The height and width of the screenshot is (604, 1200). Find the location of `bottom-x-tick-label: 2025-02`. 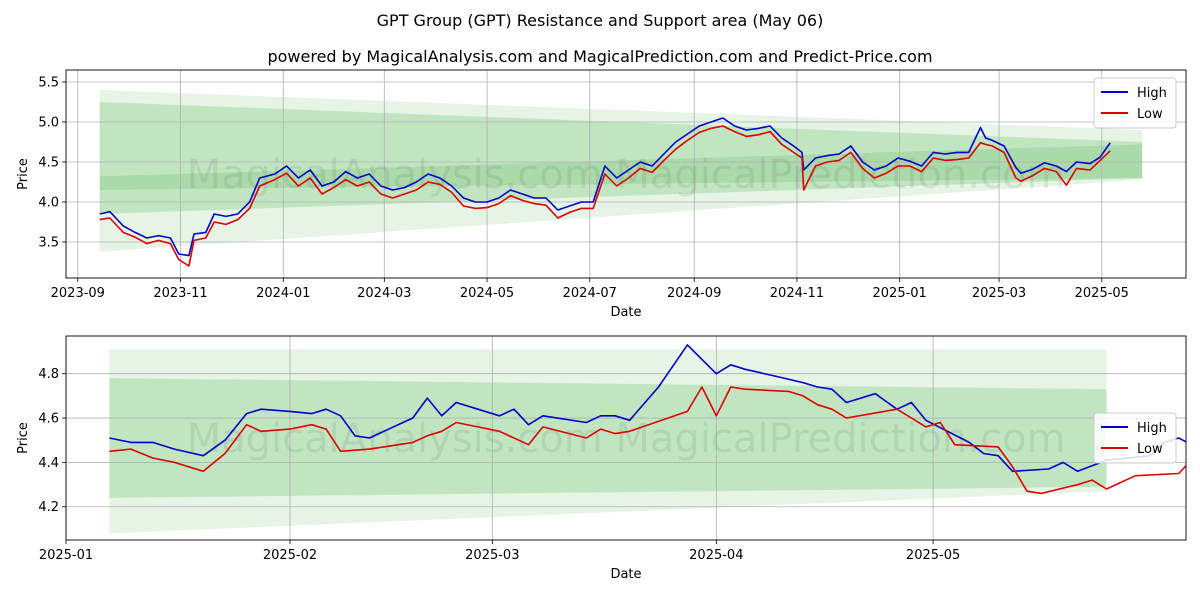

bottom-x-tick-label: 2025-02 is located at coordinates (290, 555).